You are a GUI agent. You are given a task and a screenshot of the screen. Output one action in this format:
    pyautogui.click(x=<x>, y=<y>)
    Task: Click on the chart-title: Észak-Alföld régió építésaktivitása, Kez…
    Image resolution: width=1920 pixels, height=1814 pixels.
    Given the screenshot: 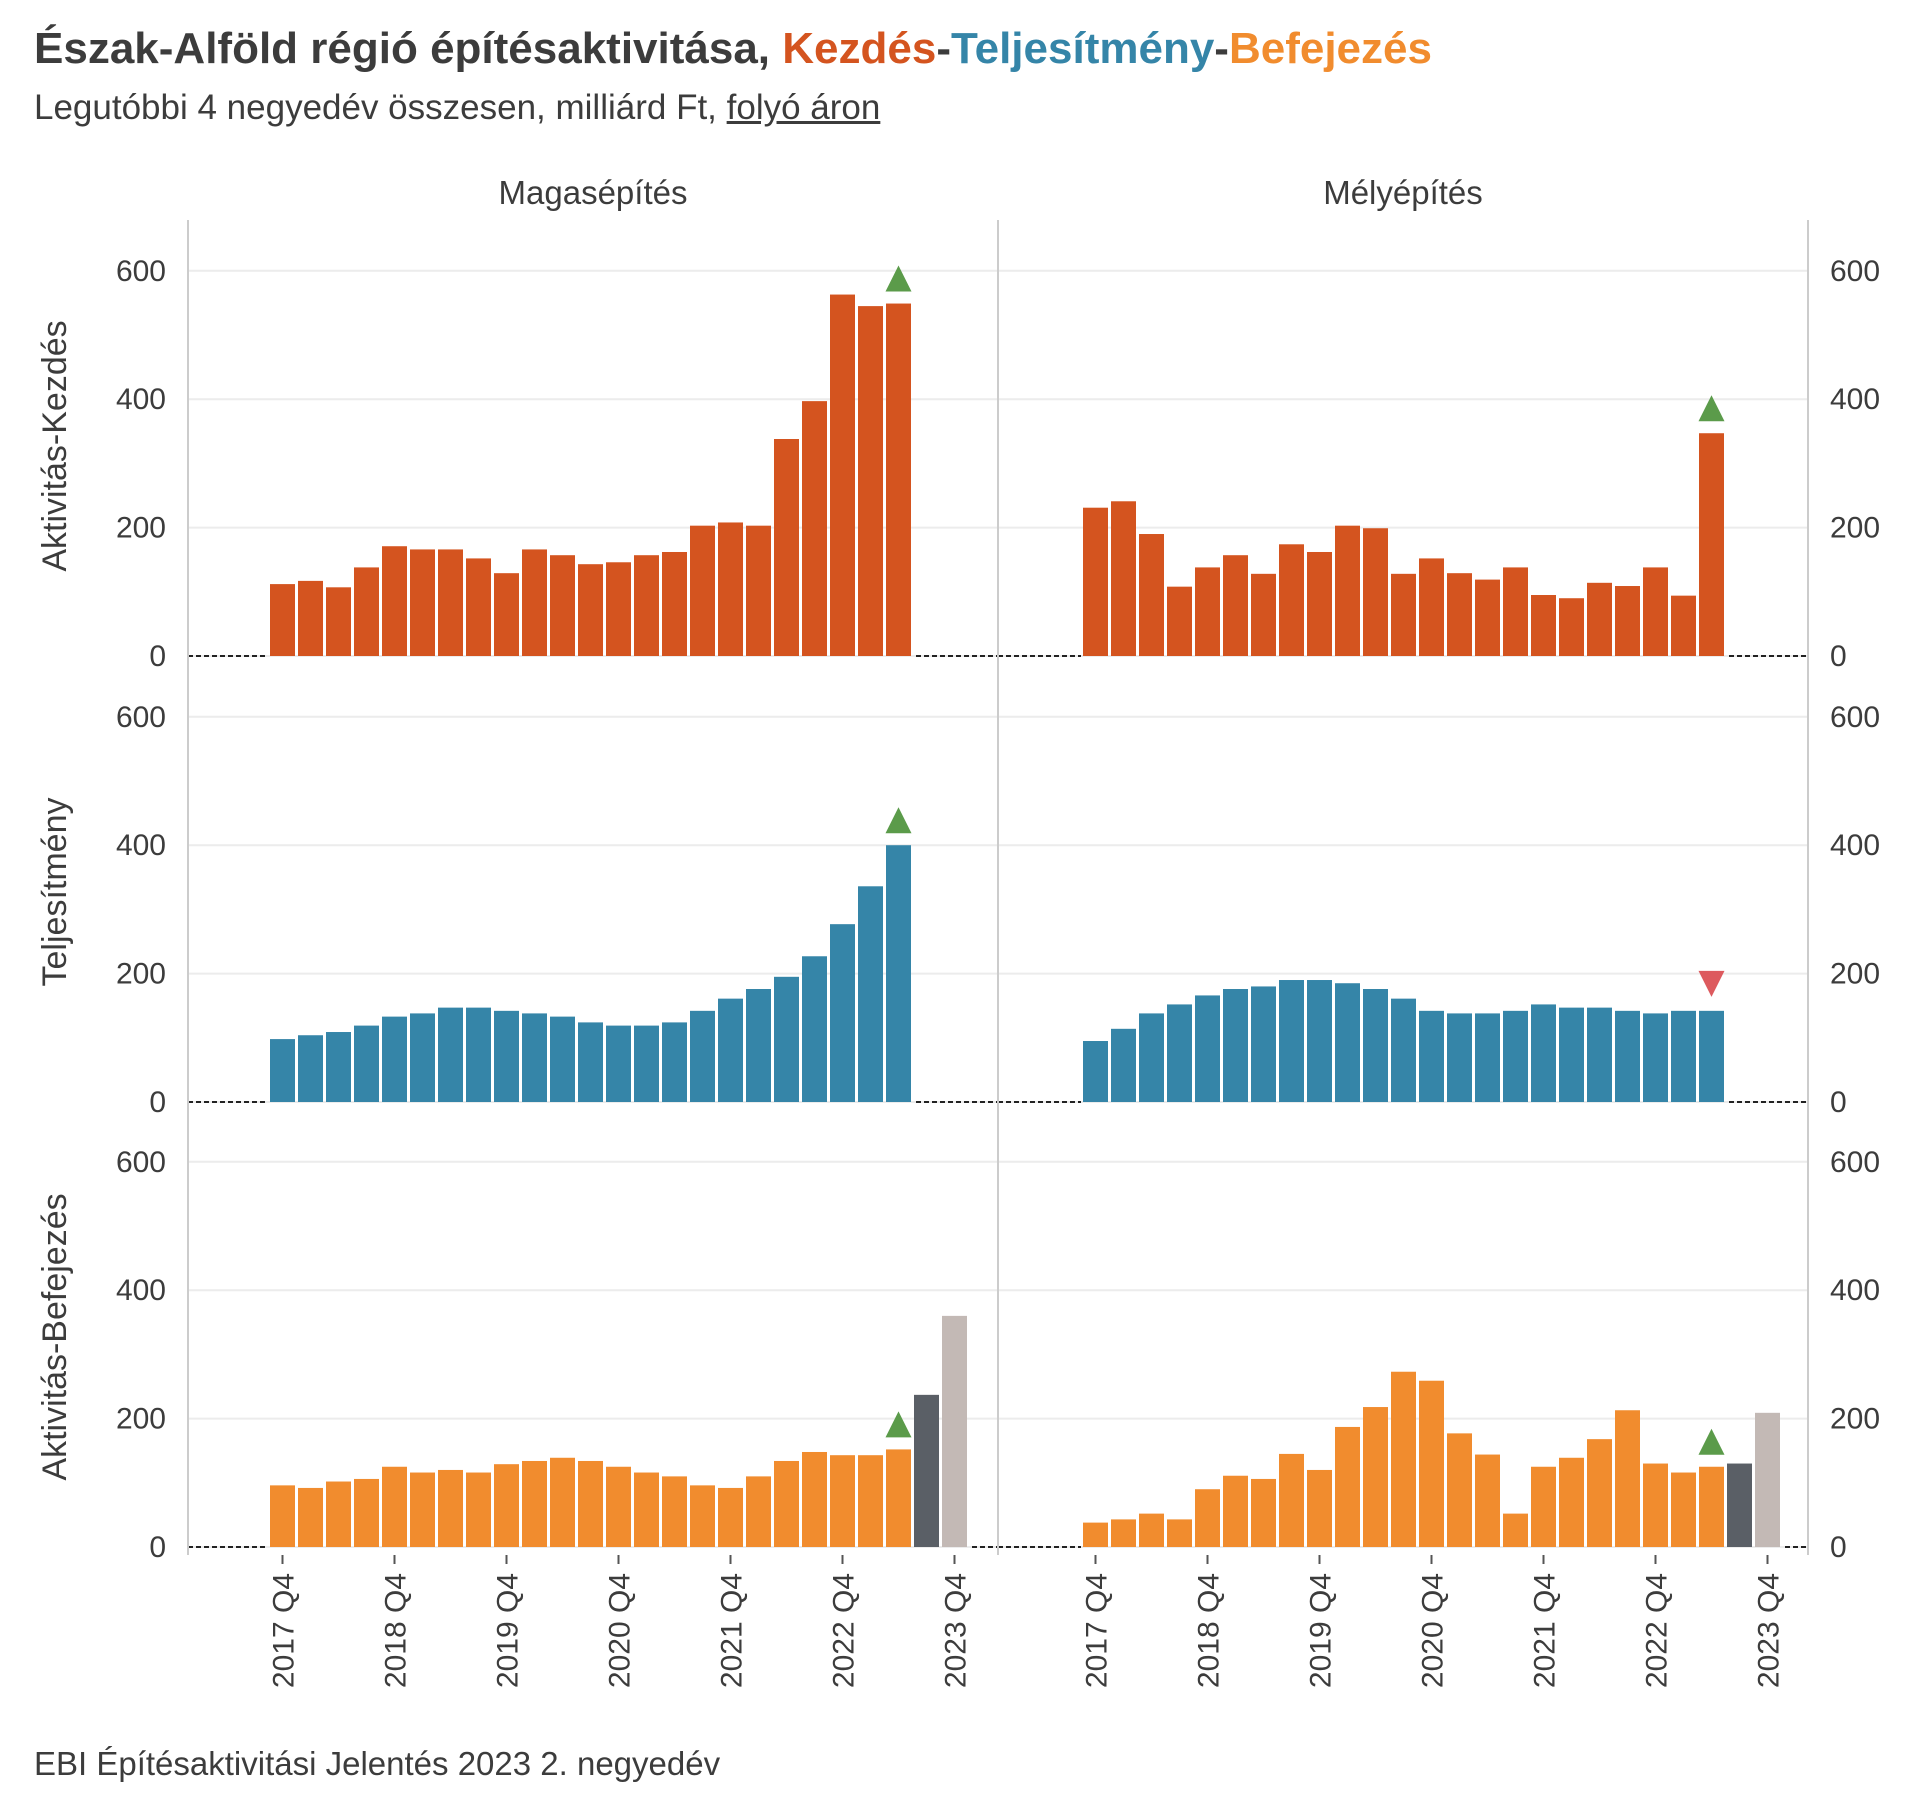 What is the action you would take?
    pyautogui.click(x=733, y=49)
    